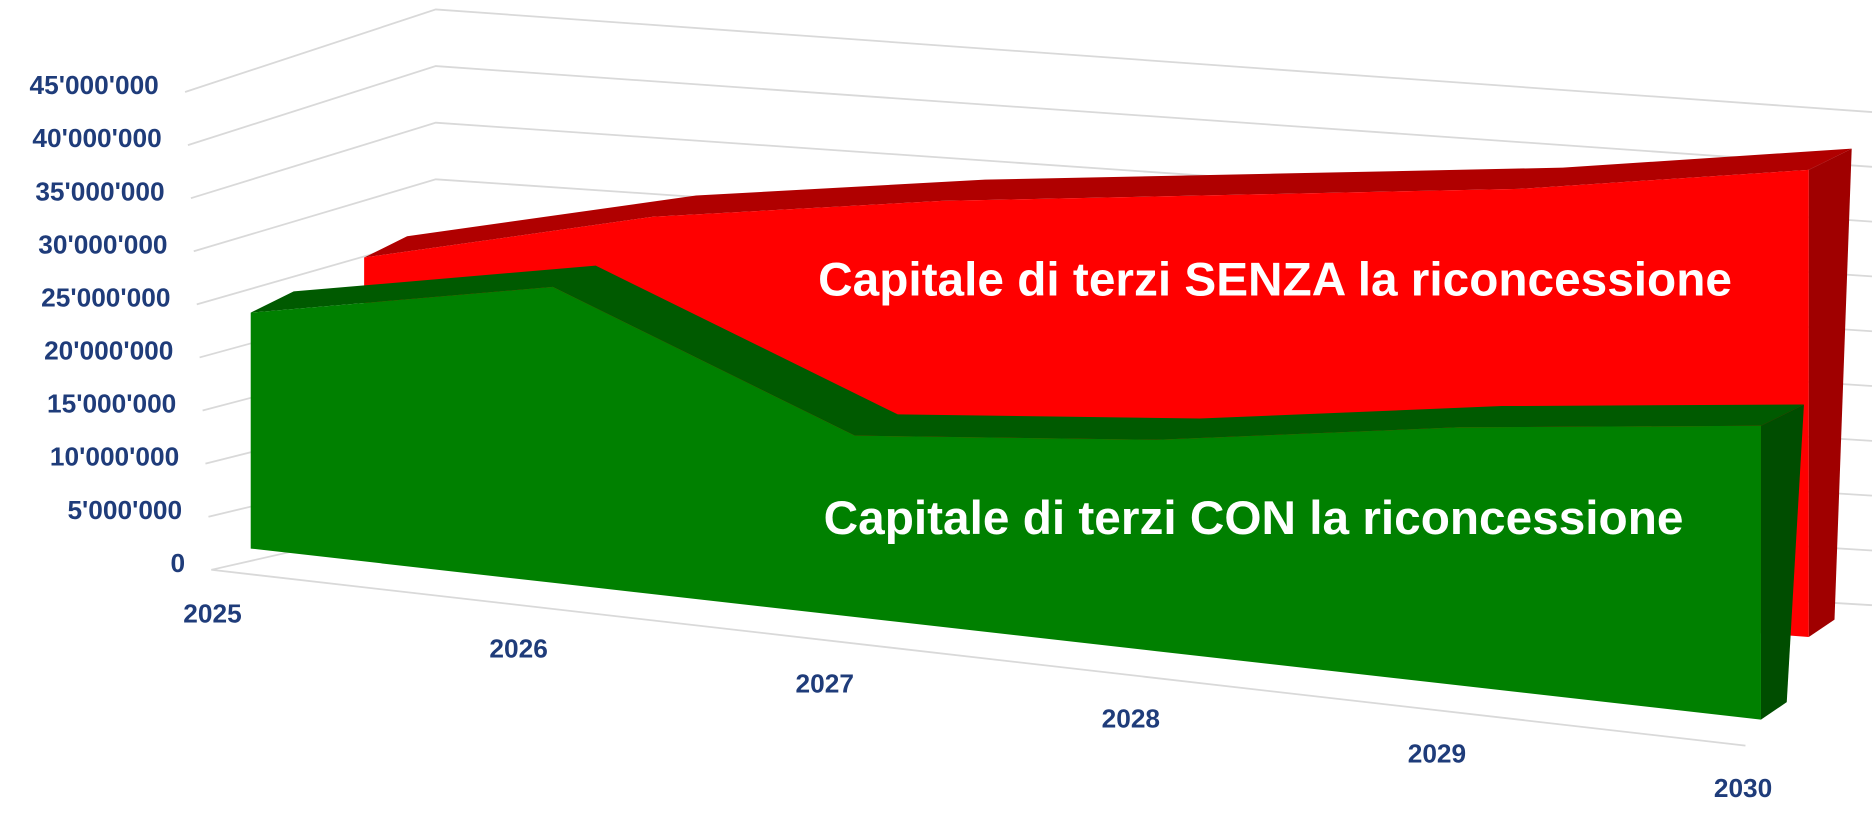 The height and width of the screenshot is (814, 1872). I want to click on x-tick-label: 2026, so click(518, 649).